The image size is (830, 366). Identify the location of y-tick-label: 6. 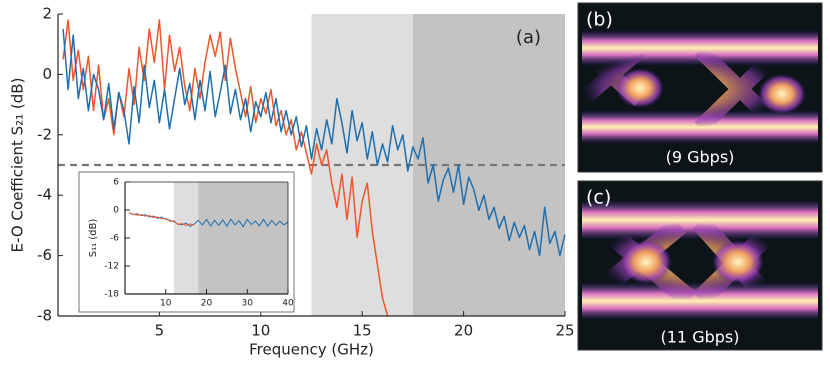
(116, 183).